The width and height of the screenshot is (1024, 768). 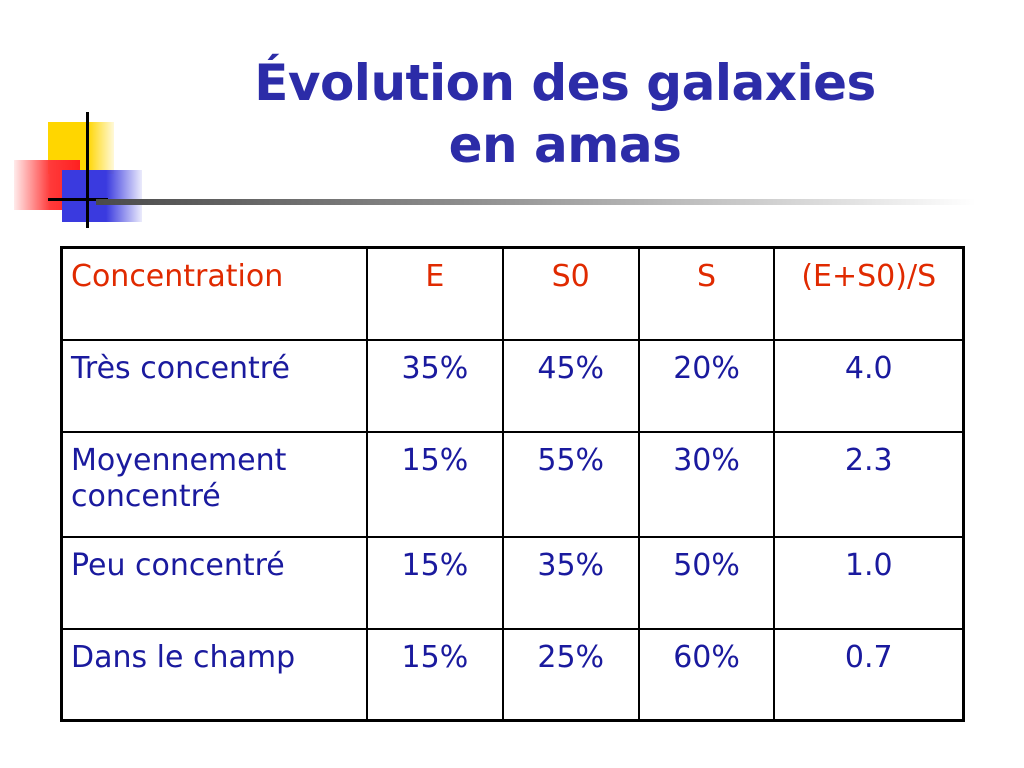 What do you see at coordinates (214, 293) in the screenshot?
I see `header-concentration: Concentration` at bounding box center [214, 293].